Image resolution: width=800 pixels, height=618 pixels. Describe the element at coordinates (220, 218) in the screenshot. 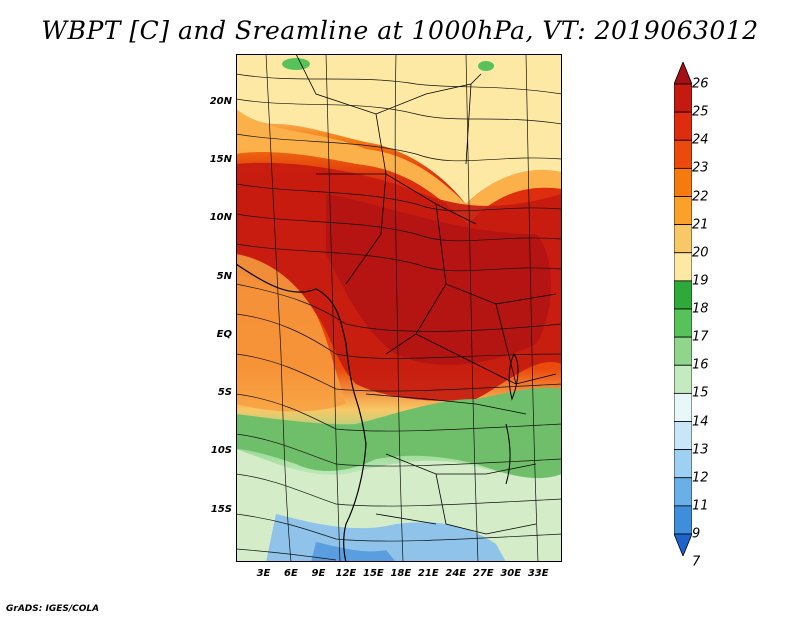

I see `latitude-tick-label: 10N` at that location.